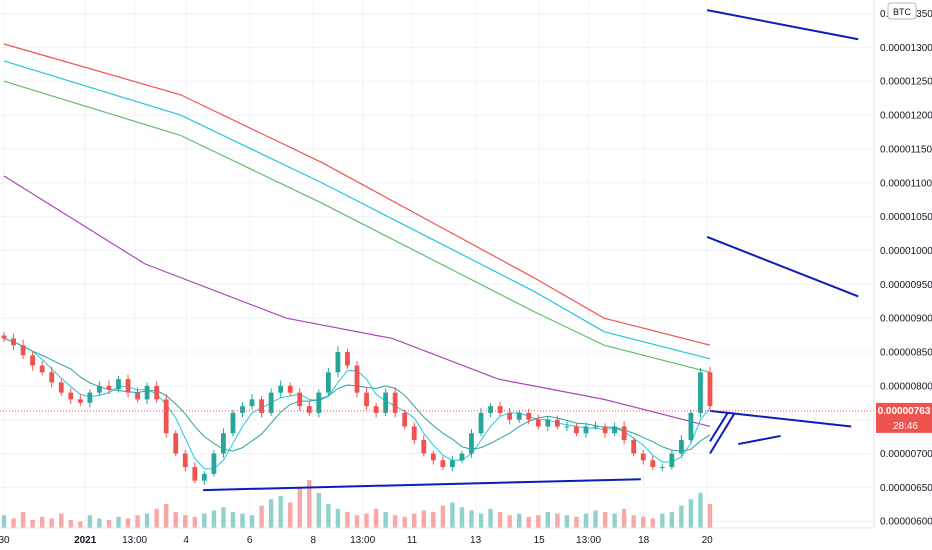 The image size is (932, 550). I want to click on y-tick-label: 0.00000950, so click(906, 285).